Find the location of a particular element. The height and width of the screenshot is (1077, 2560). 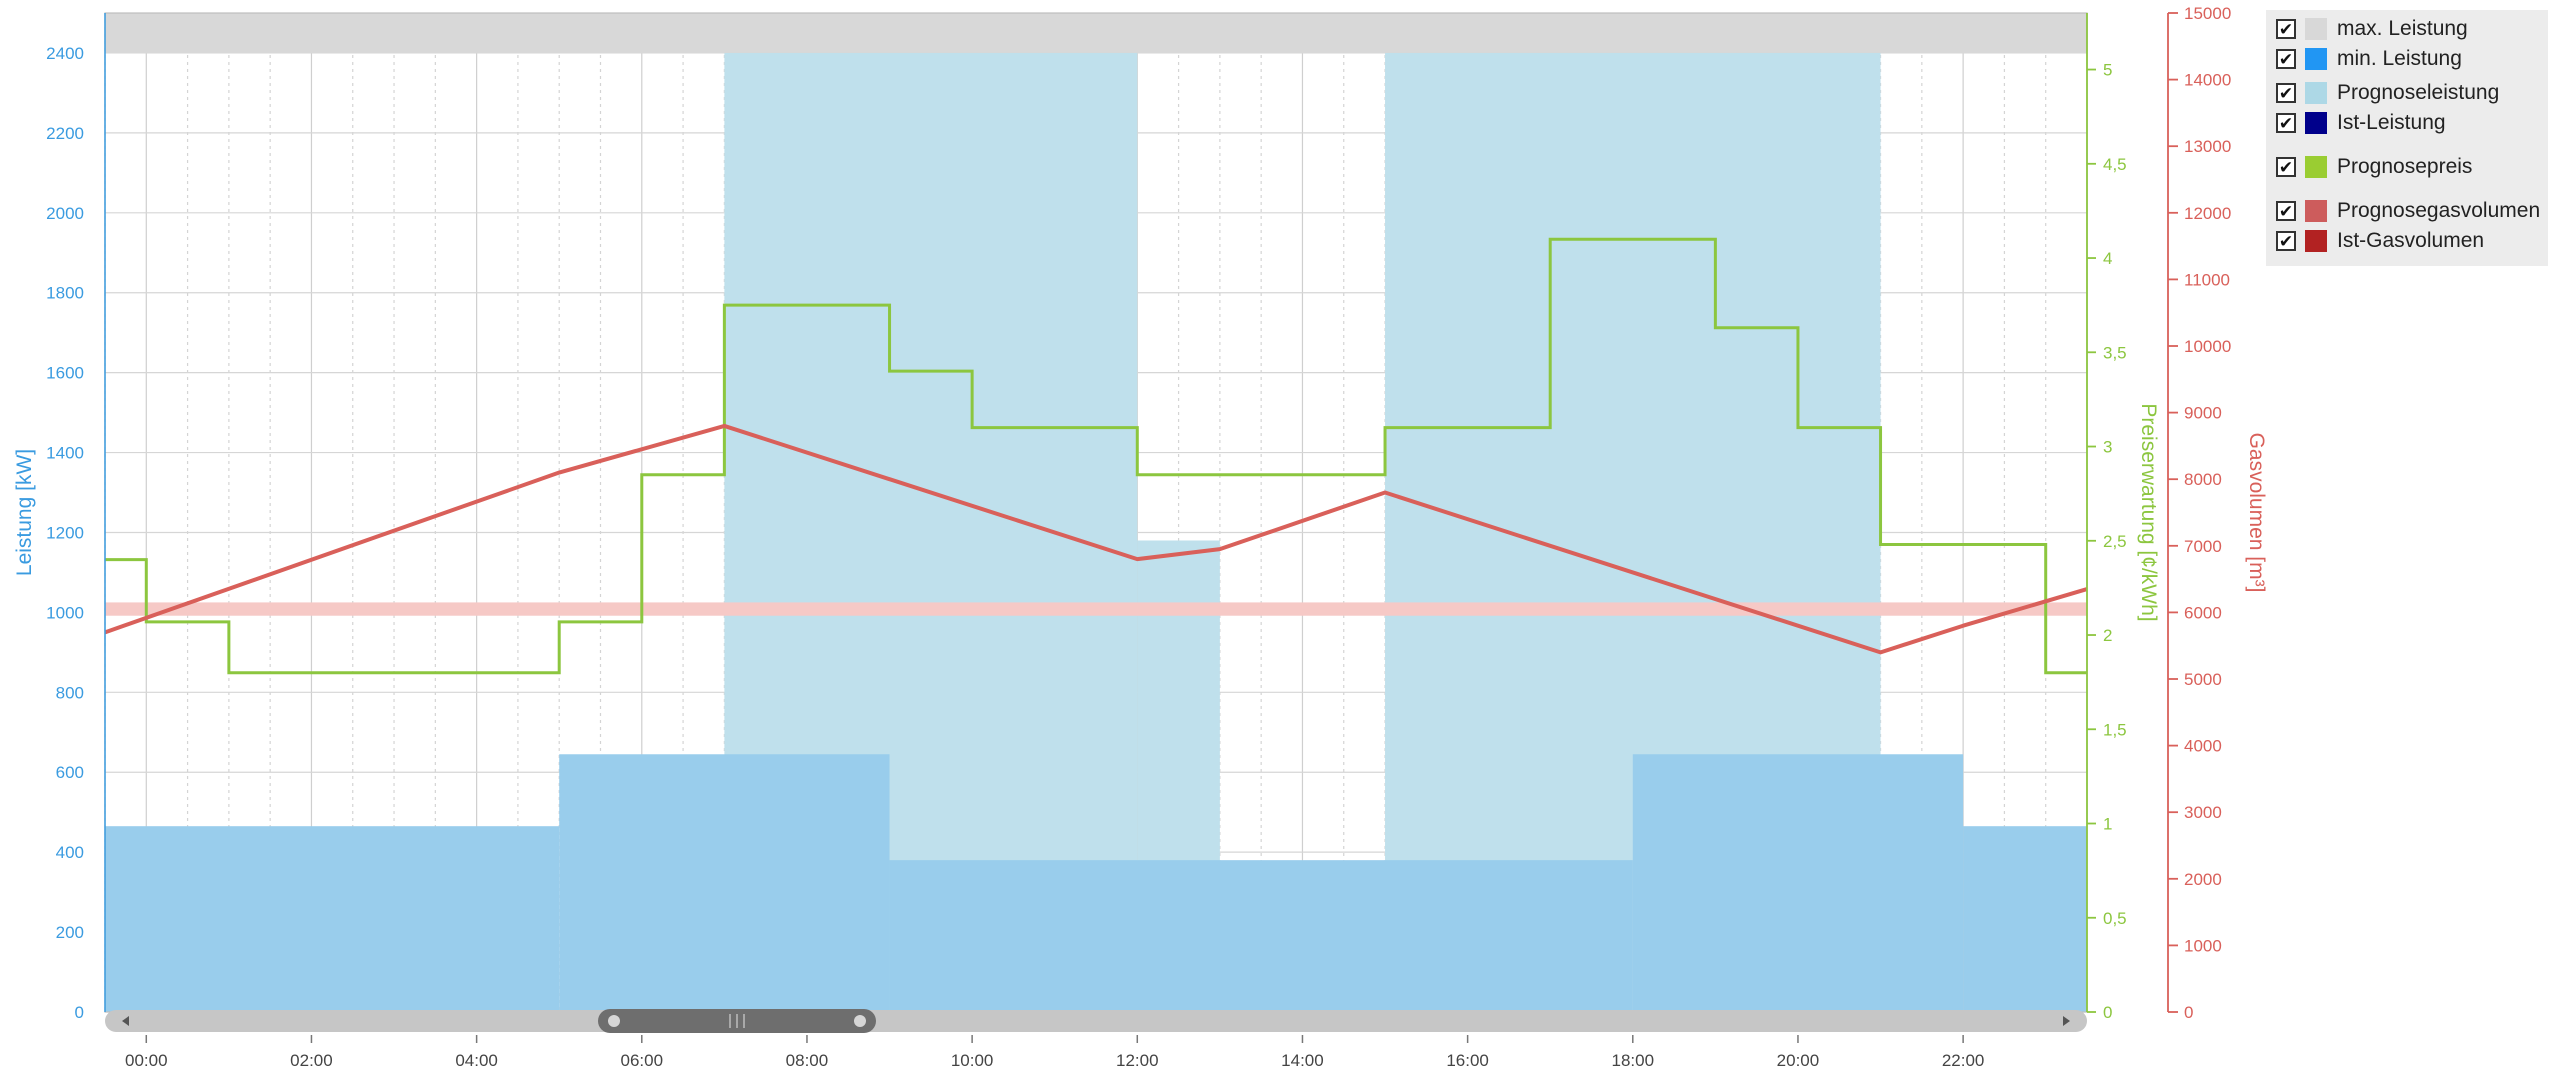

y-tick-power: 800 is located at coordinates (70, 692).